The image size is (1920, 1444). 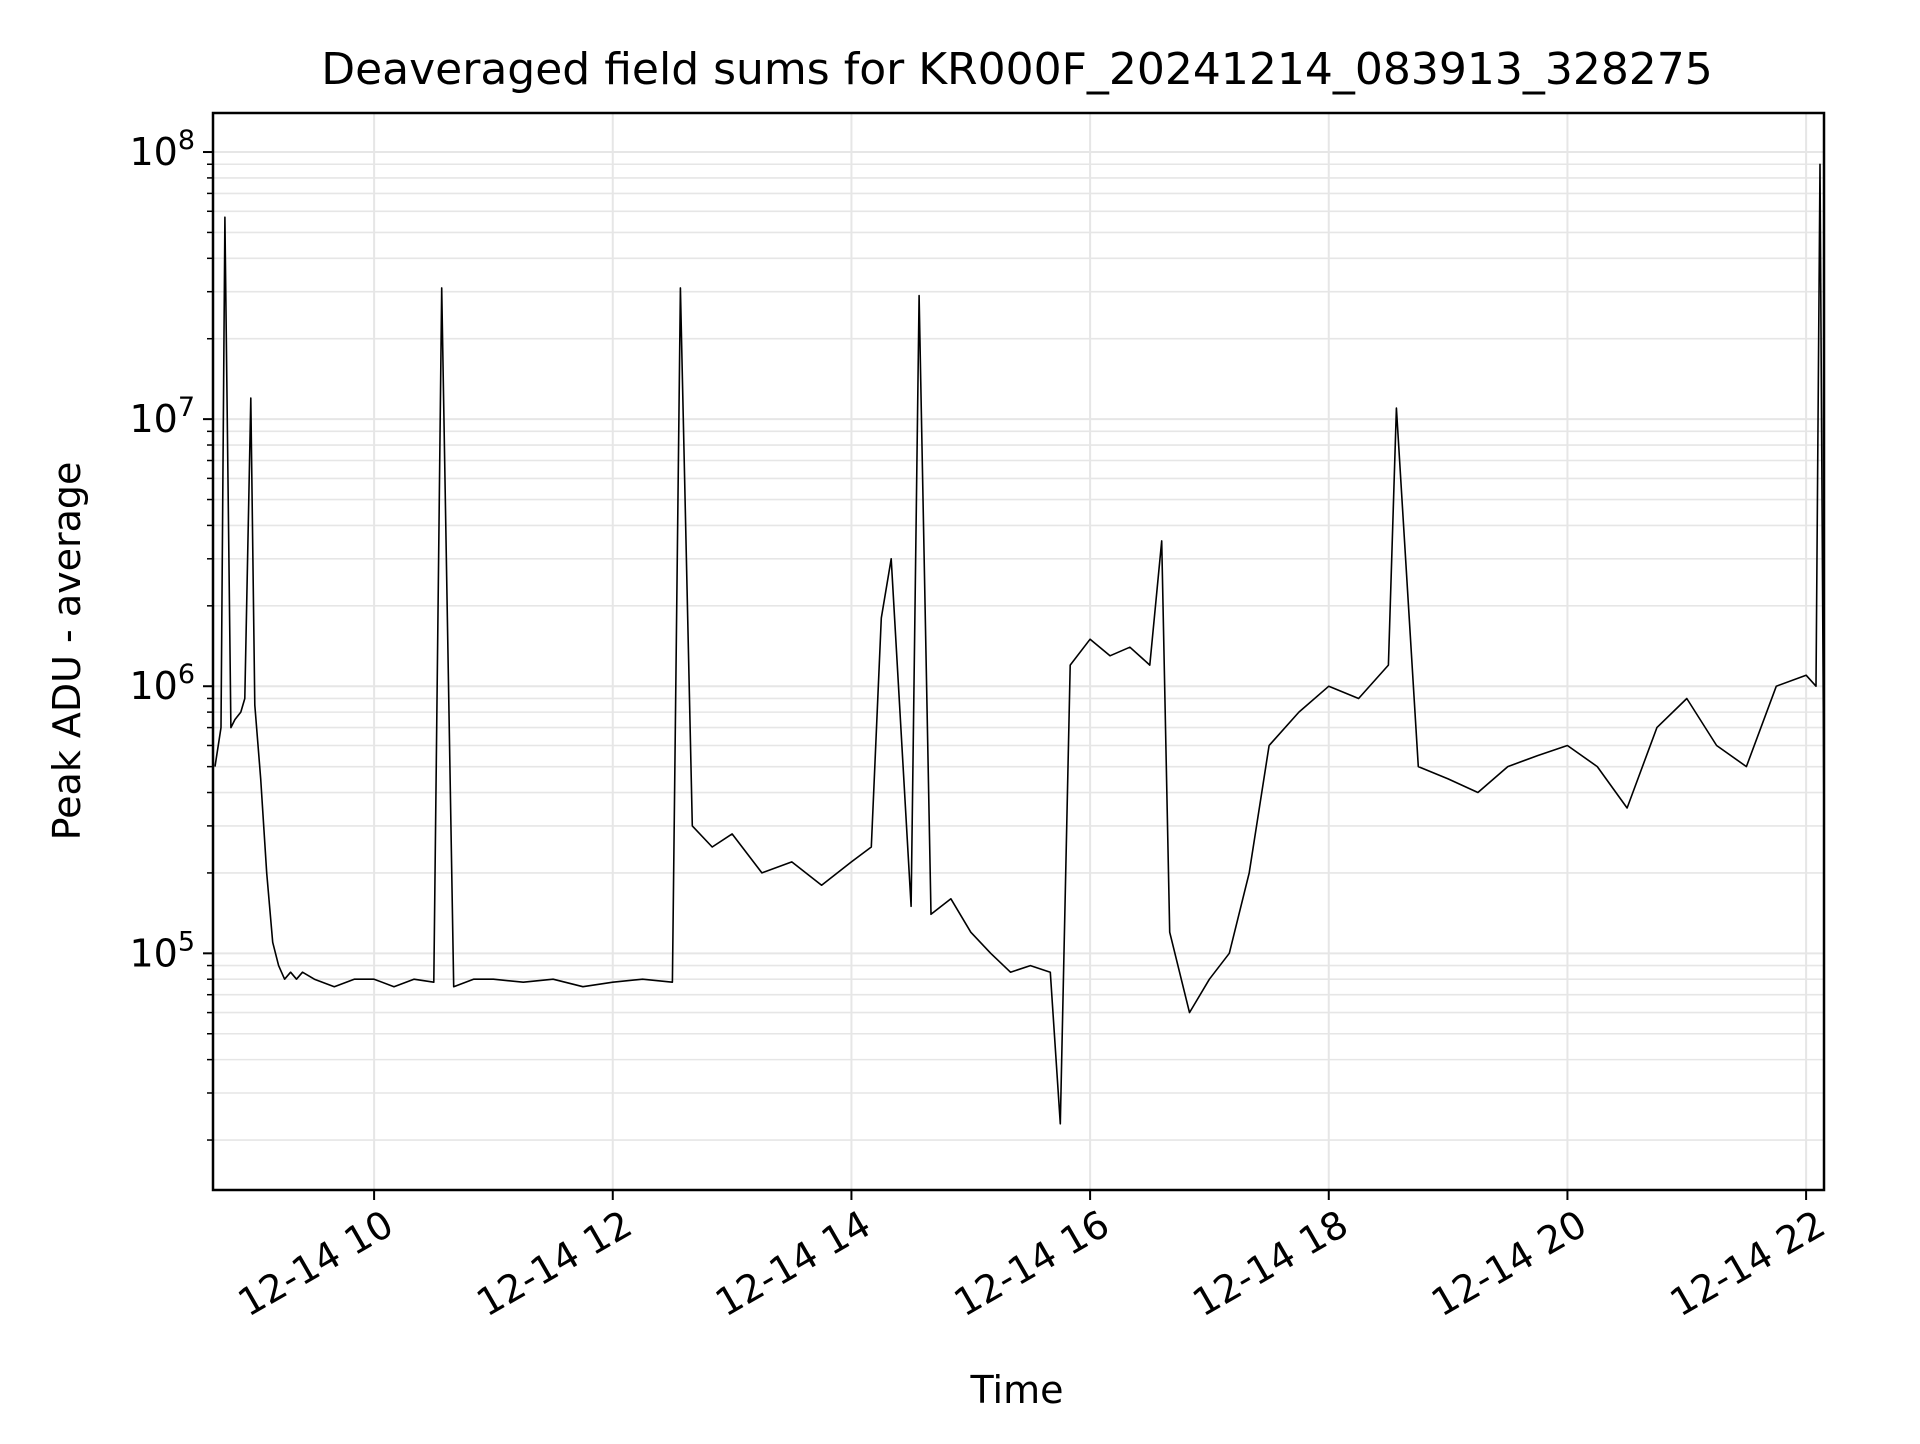 What do you see at coordinates (1270, 1264) in the screenshot?
I see `x-tick-label: 12-14 18` at bounding box center [1270, 1264].